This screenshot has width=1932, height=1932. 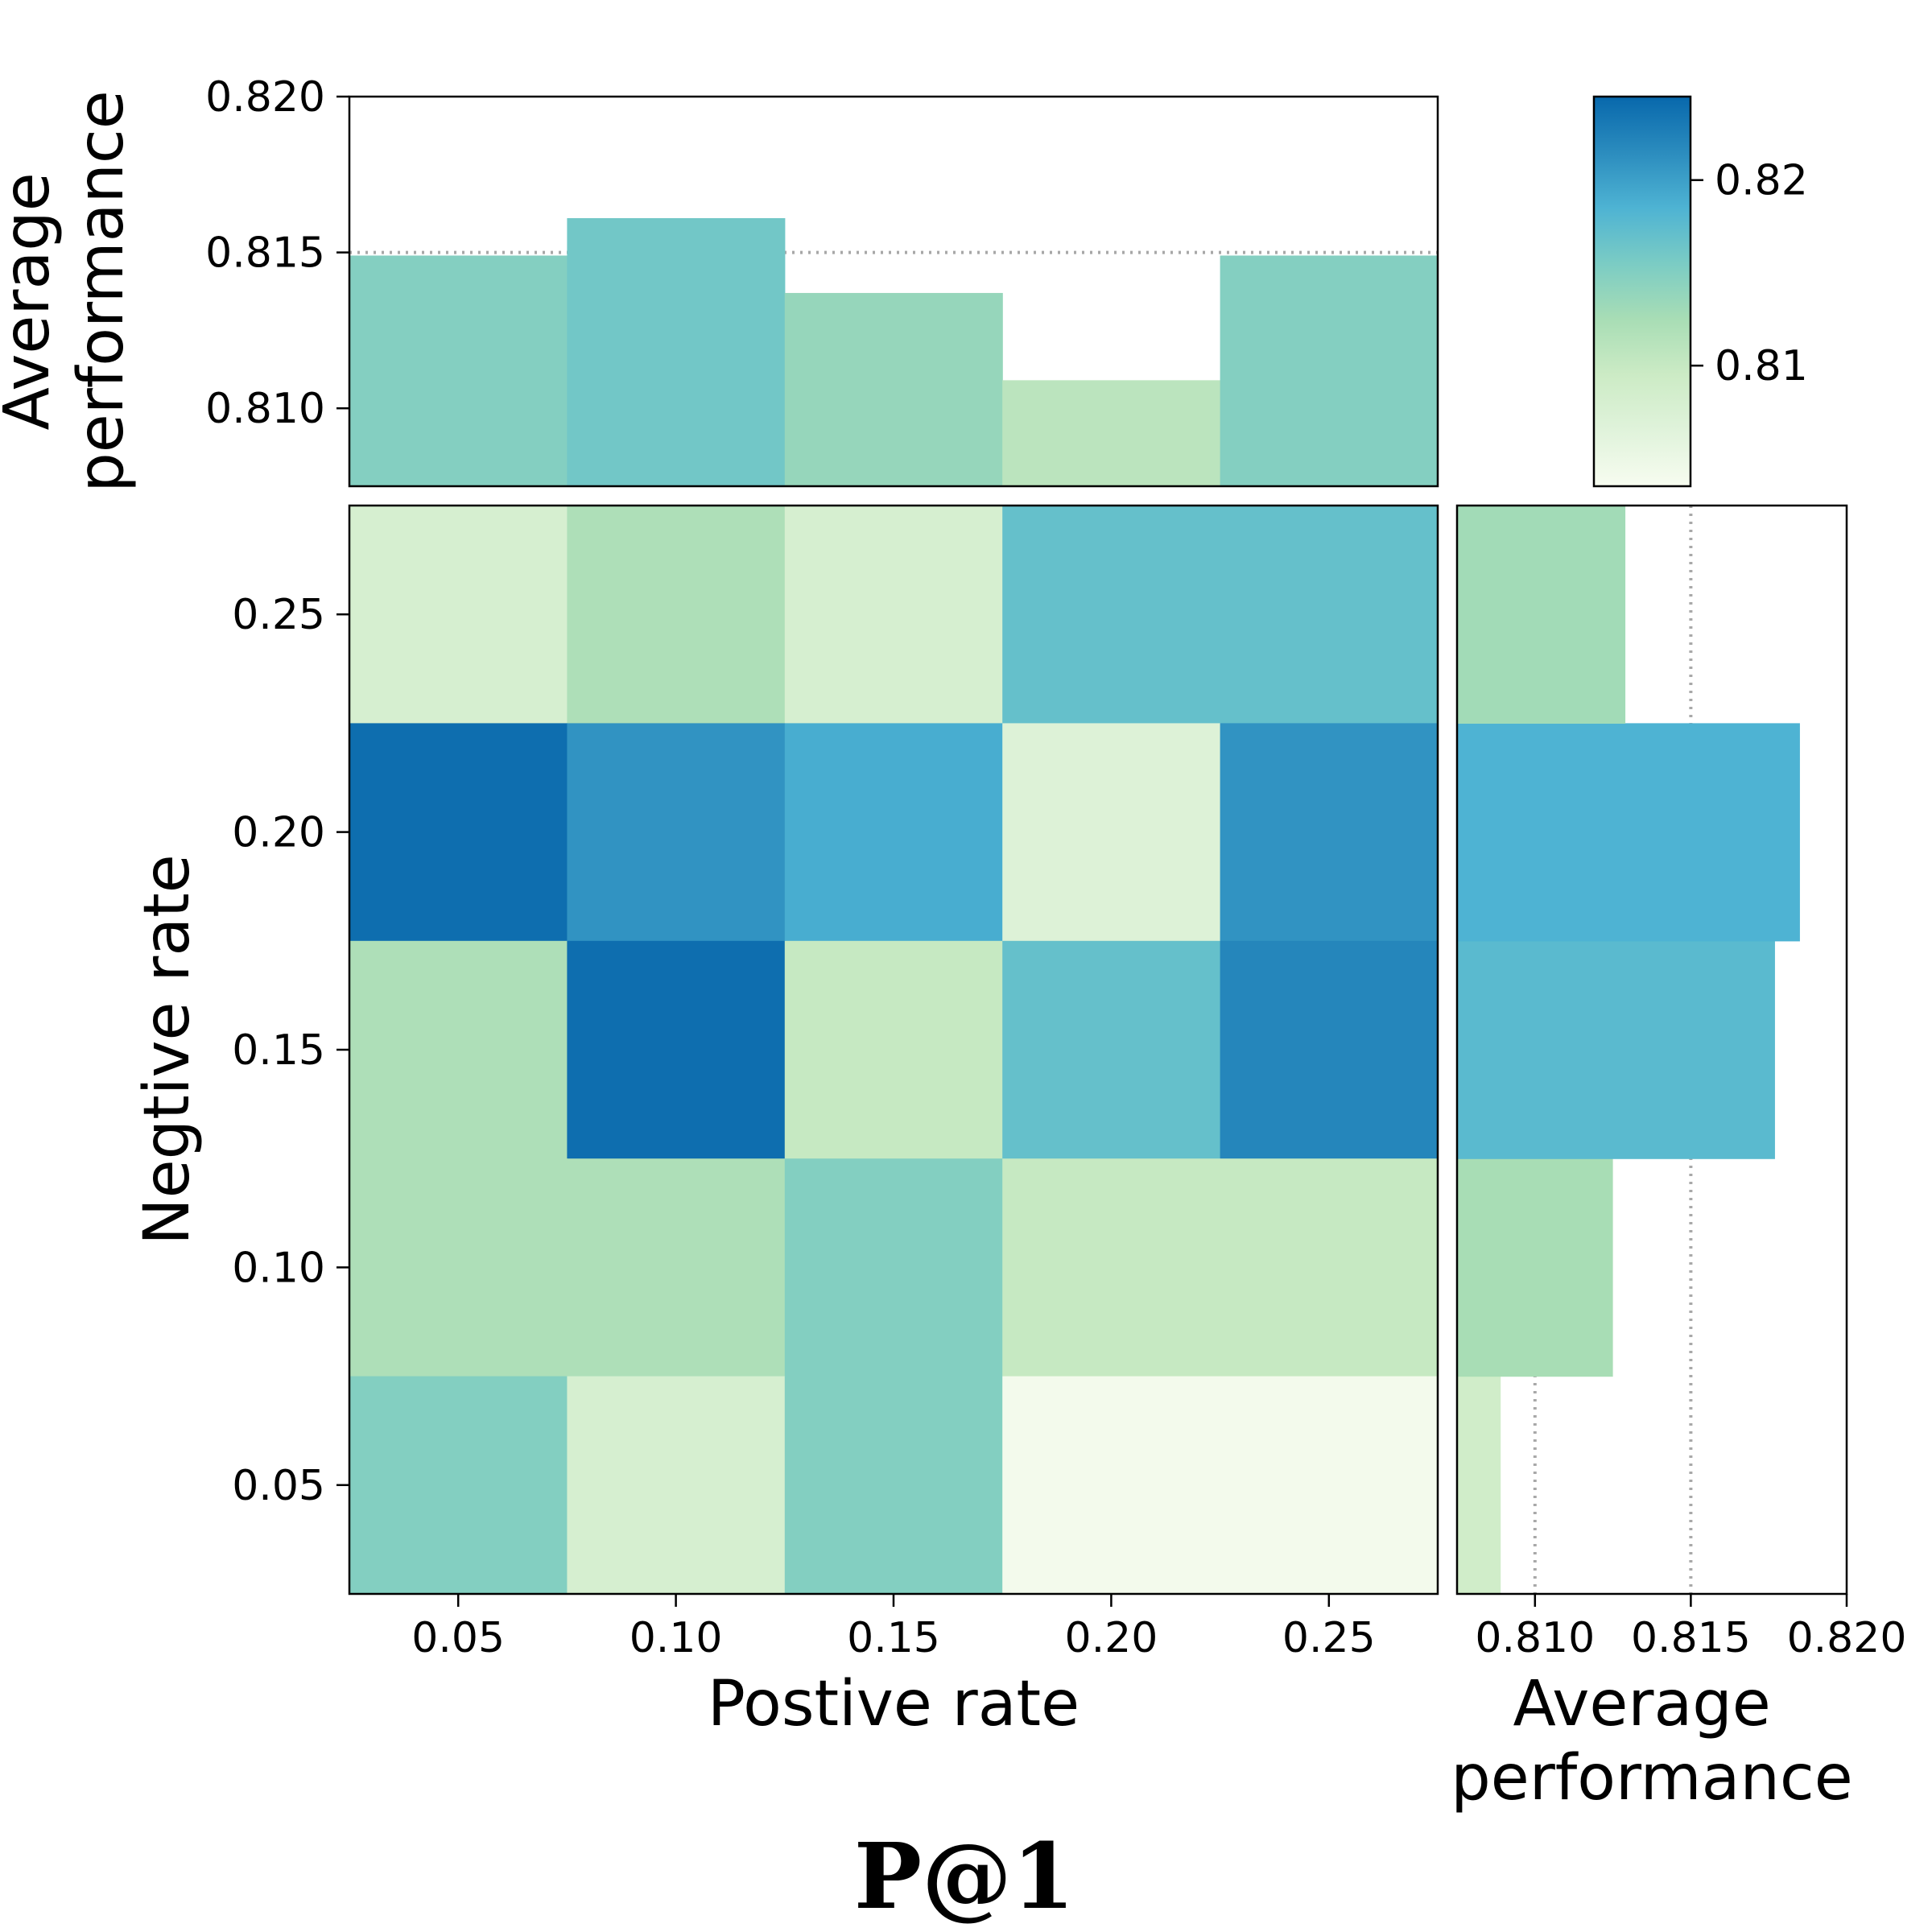 I want to click on right-marginal-frame, so click(x=1651, y=1050).